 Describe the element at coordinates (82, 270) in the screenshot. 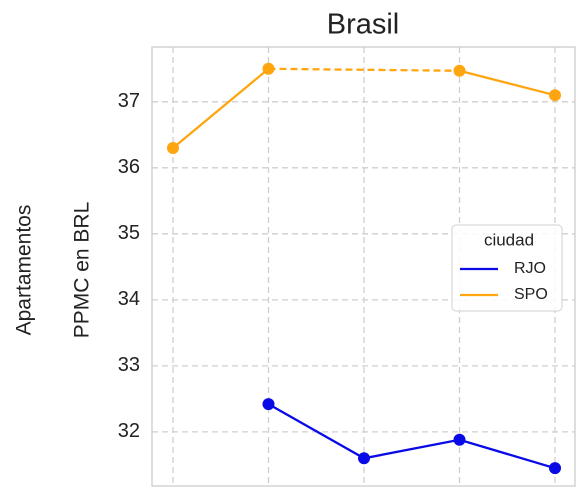

I see `y-axis-label: PPMC en BRL` at that location.